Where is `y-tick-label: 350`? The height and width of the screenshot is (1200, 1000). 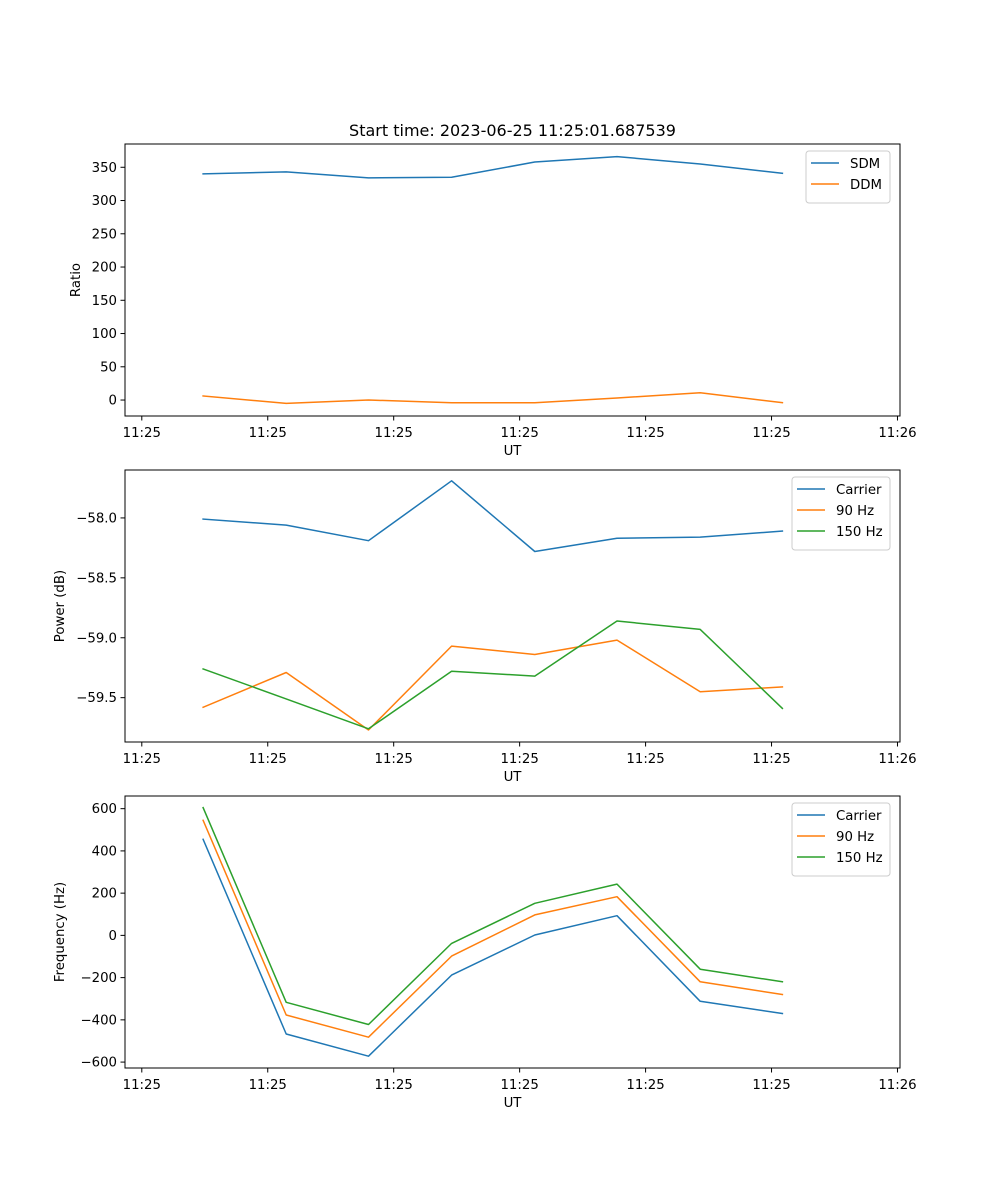 y-tick-label: 350 is located at coordinates (104, 168).